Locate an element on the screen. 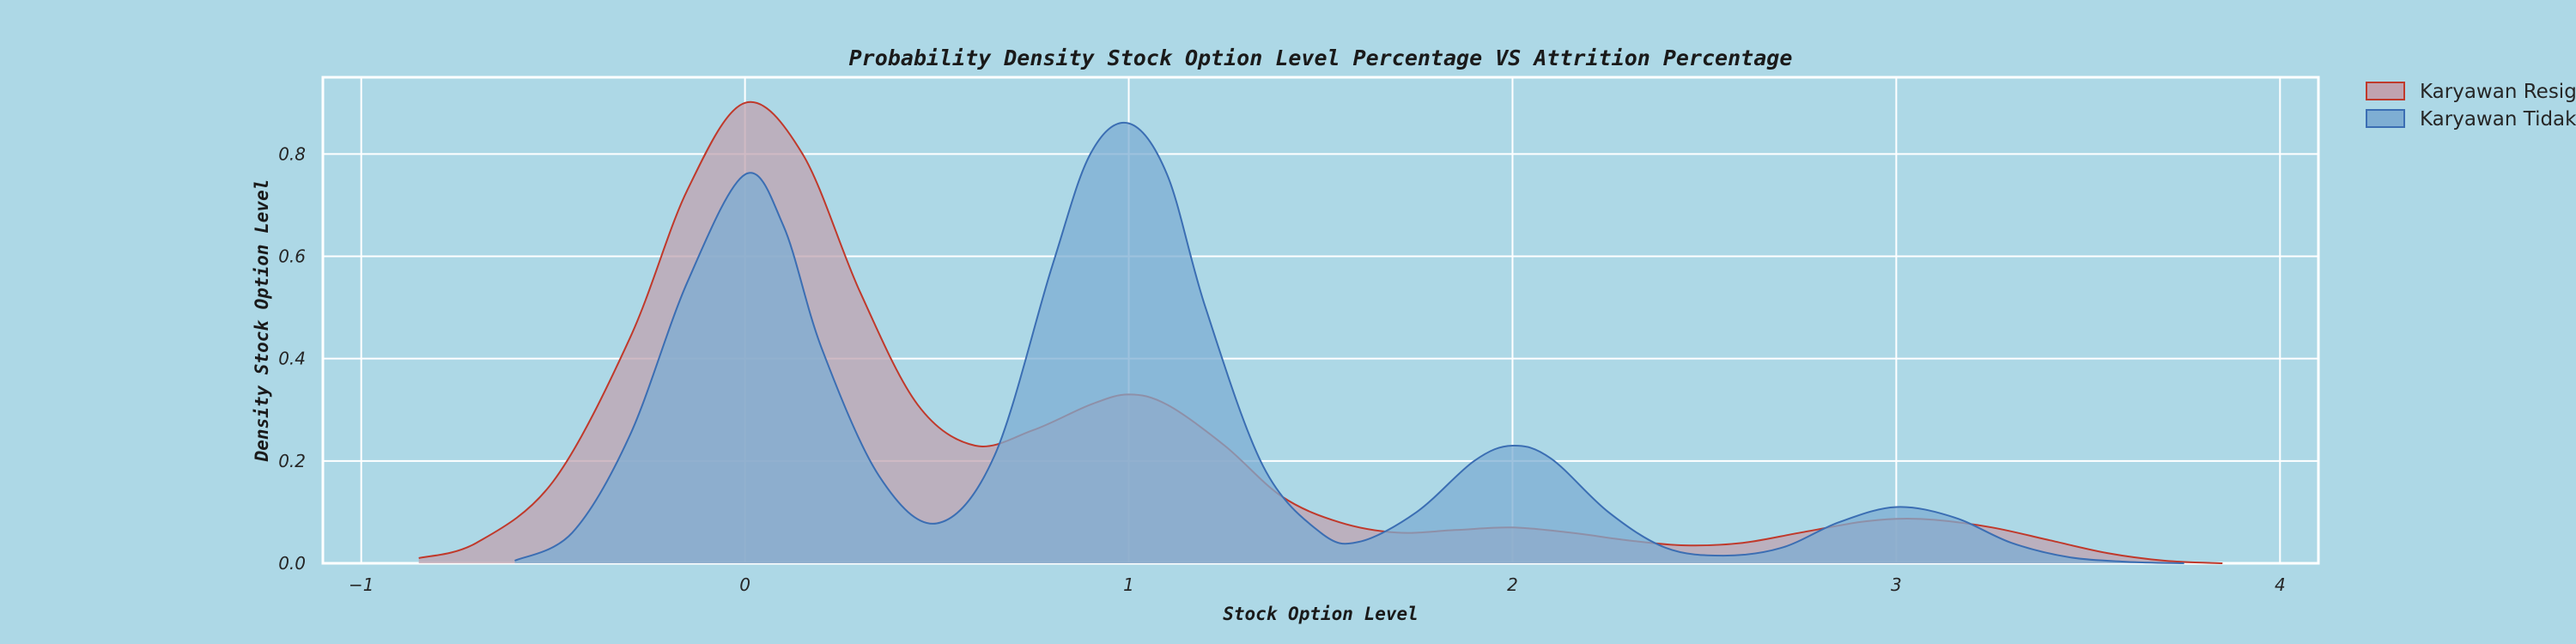 Image resolution: width=2576 pixels, height=644 pixels. y-tick-label: 0.0 is located at coordinates (292, 563).